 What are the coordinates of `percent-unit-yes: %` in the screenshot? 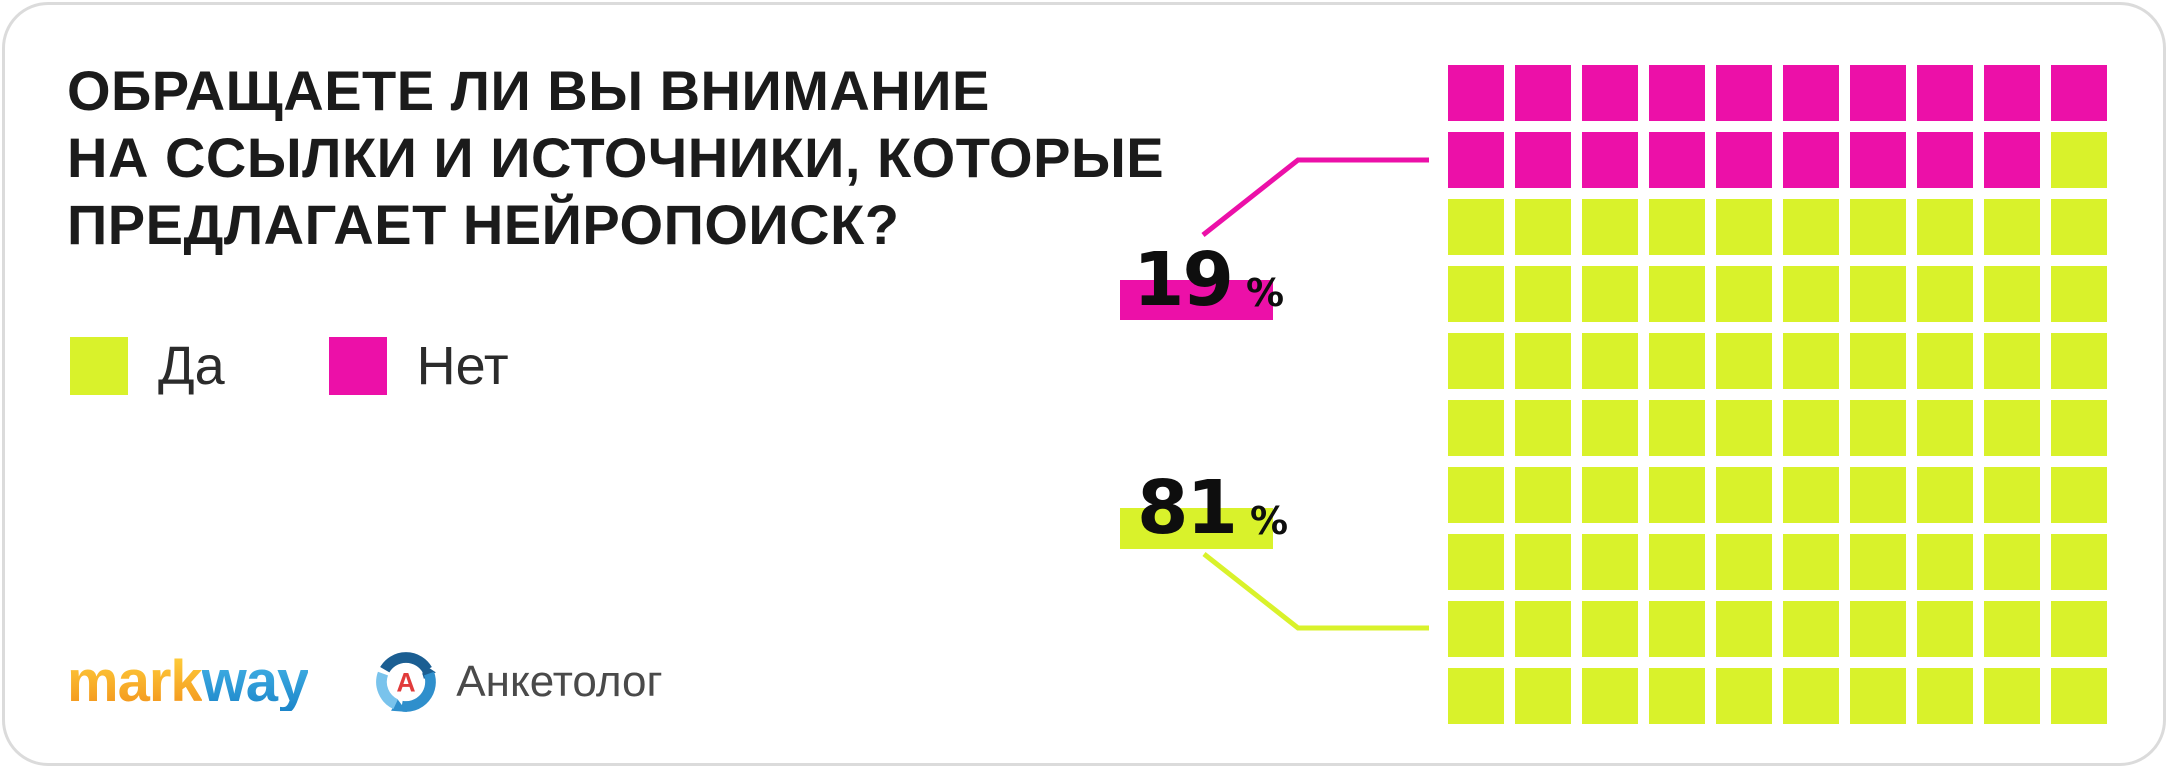 It's located at (1269, 521).